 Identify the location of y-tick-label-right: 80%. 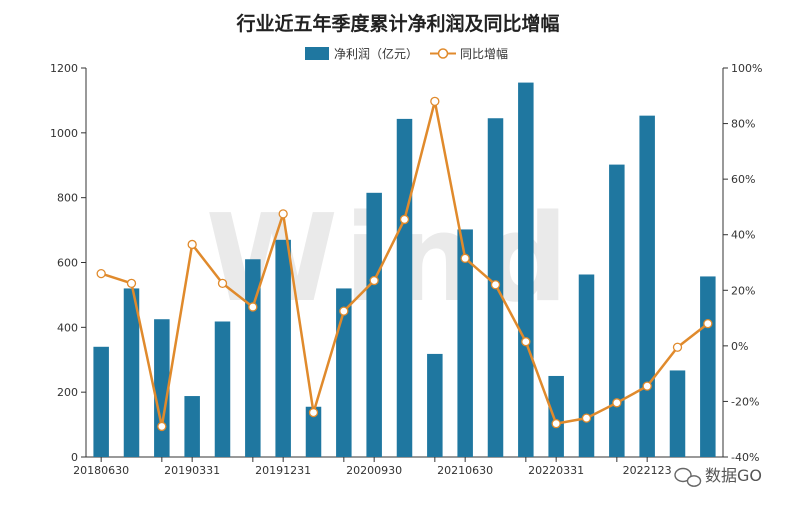
(743, 124).